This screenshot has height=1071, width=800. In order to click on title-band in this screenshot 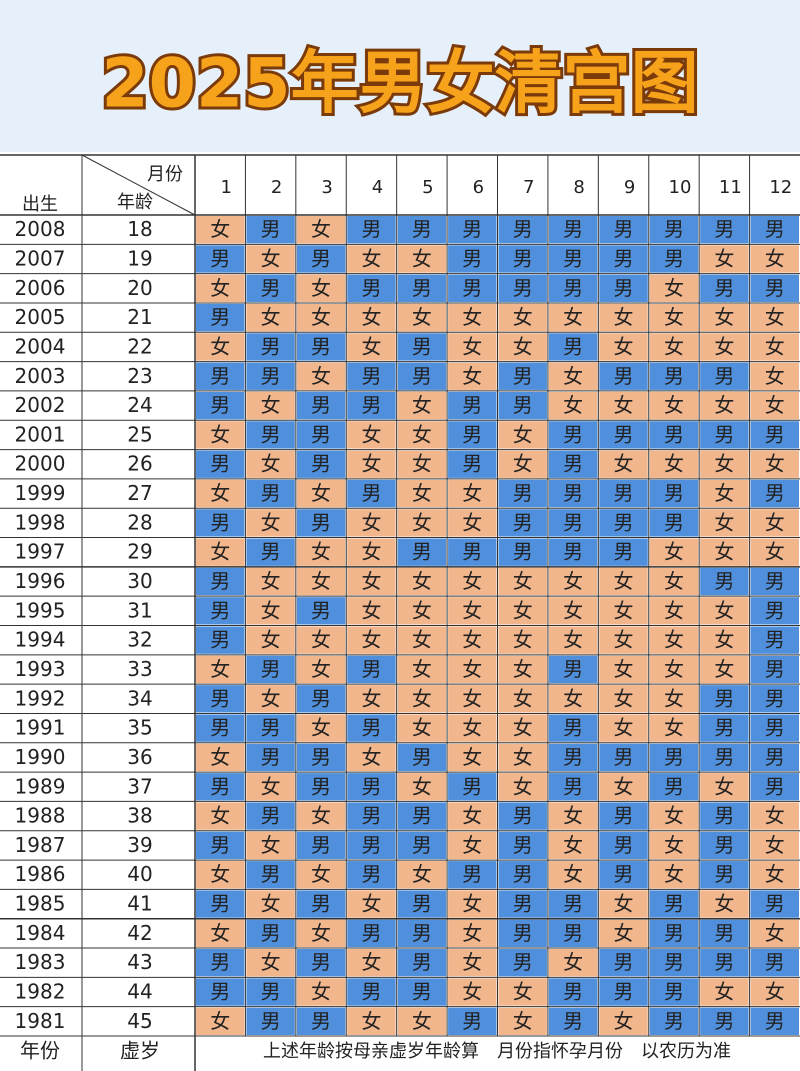, I will do `click(400, 76)`.